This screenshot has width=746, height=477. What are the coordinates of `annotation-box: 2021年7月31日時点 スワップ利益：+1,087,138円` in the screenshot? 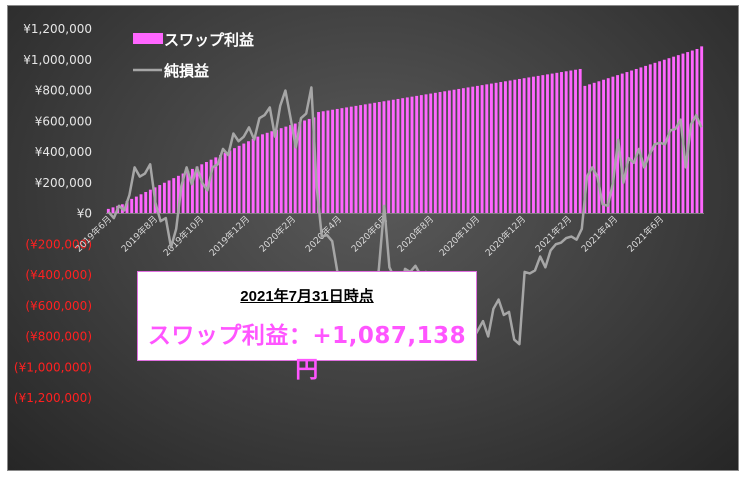 It's located at (307, 327).